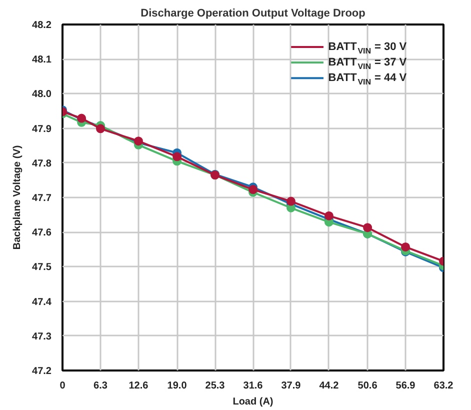 This screenshot has width=471, height=410. Describe the element at coordinates (18, 197) in the screenshot. I see `y-axis-title: Backplane Voltage (V)` at that location.